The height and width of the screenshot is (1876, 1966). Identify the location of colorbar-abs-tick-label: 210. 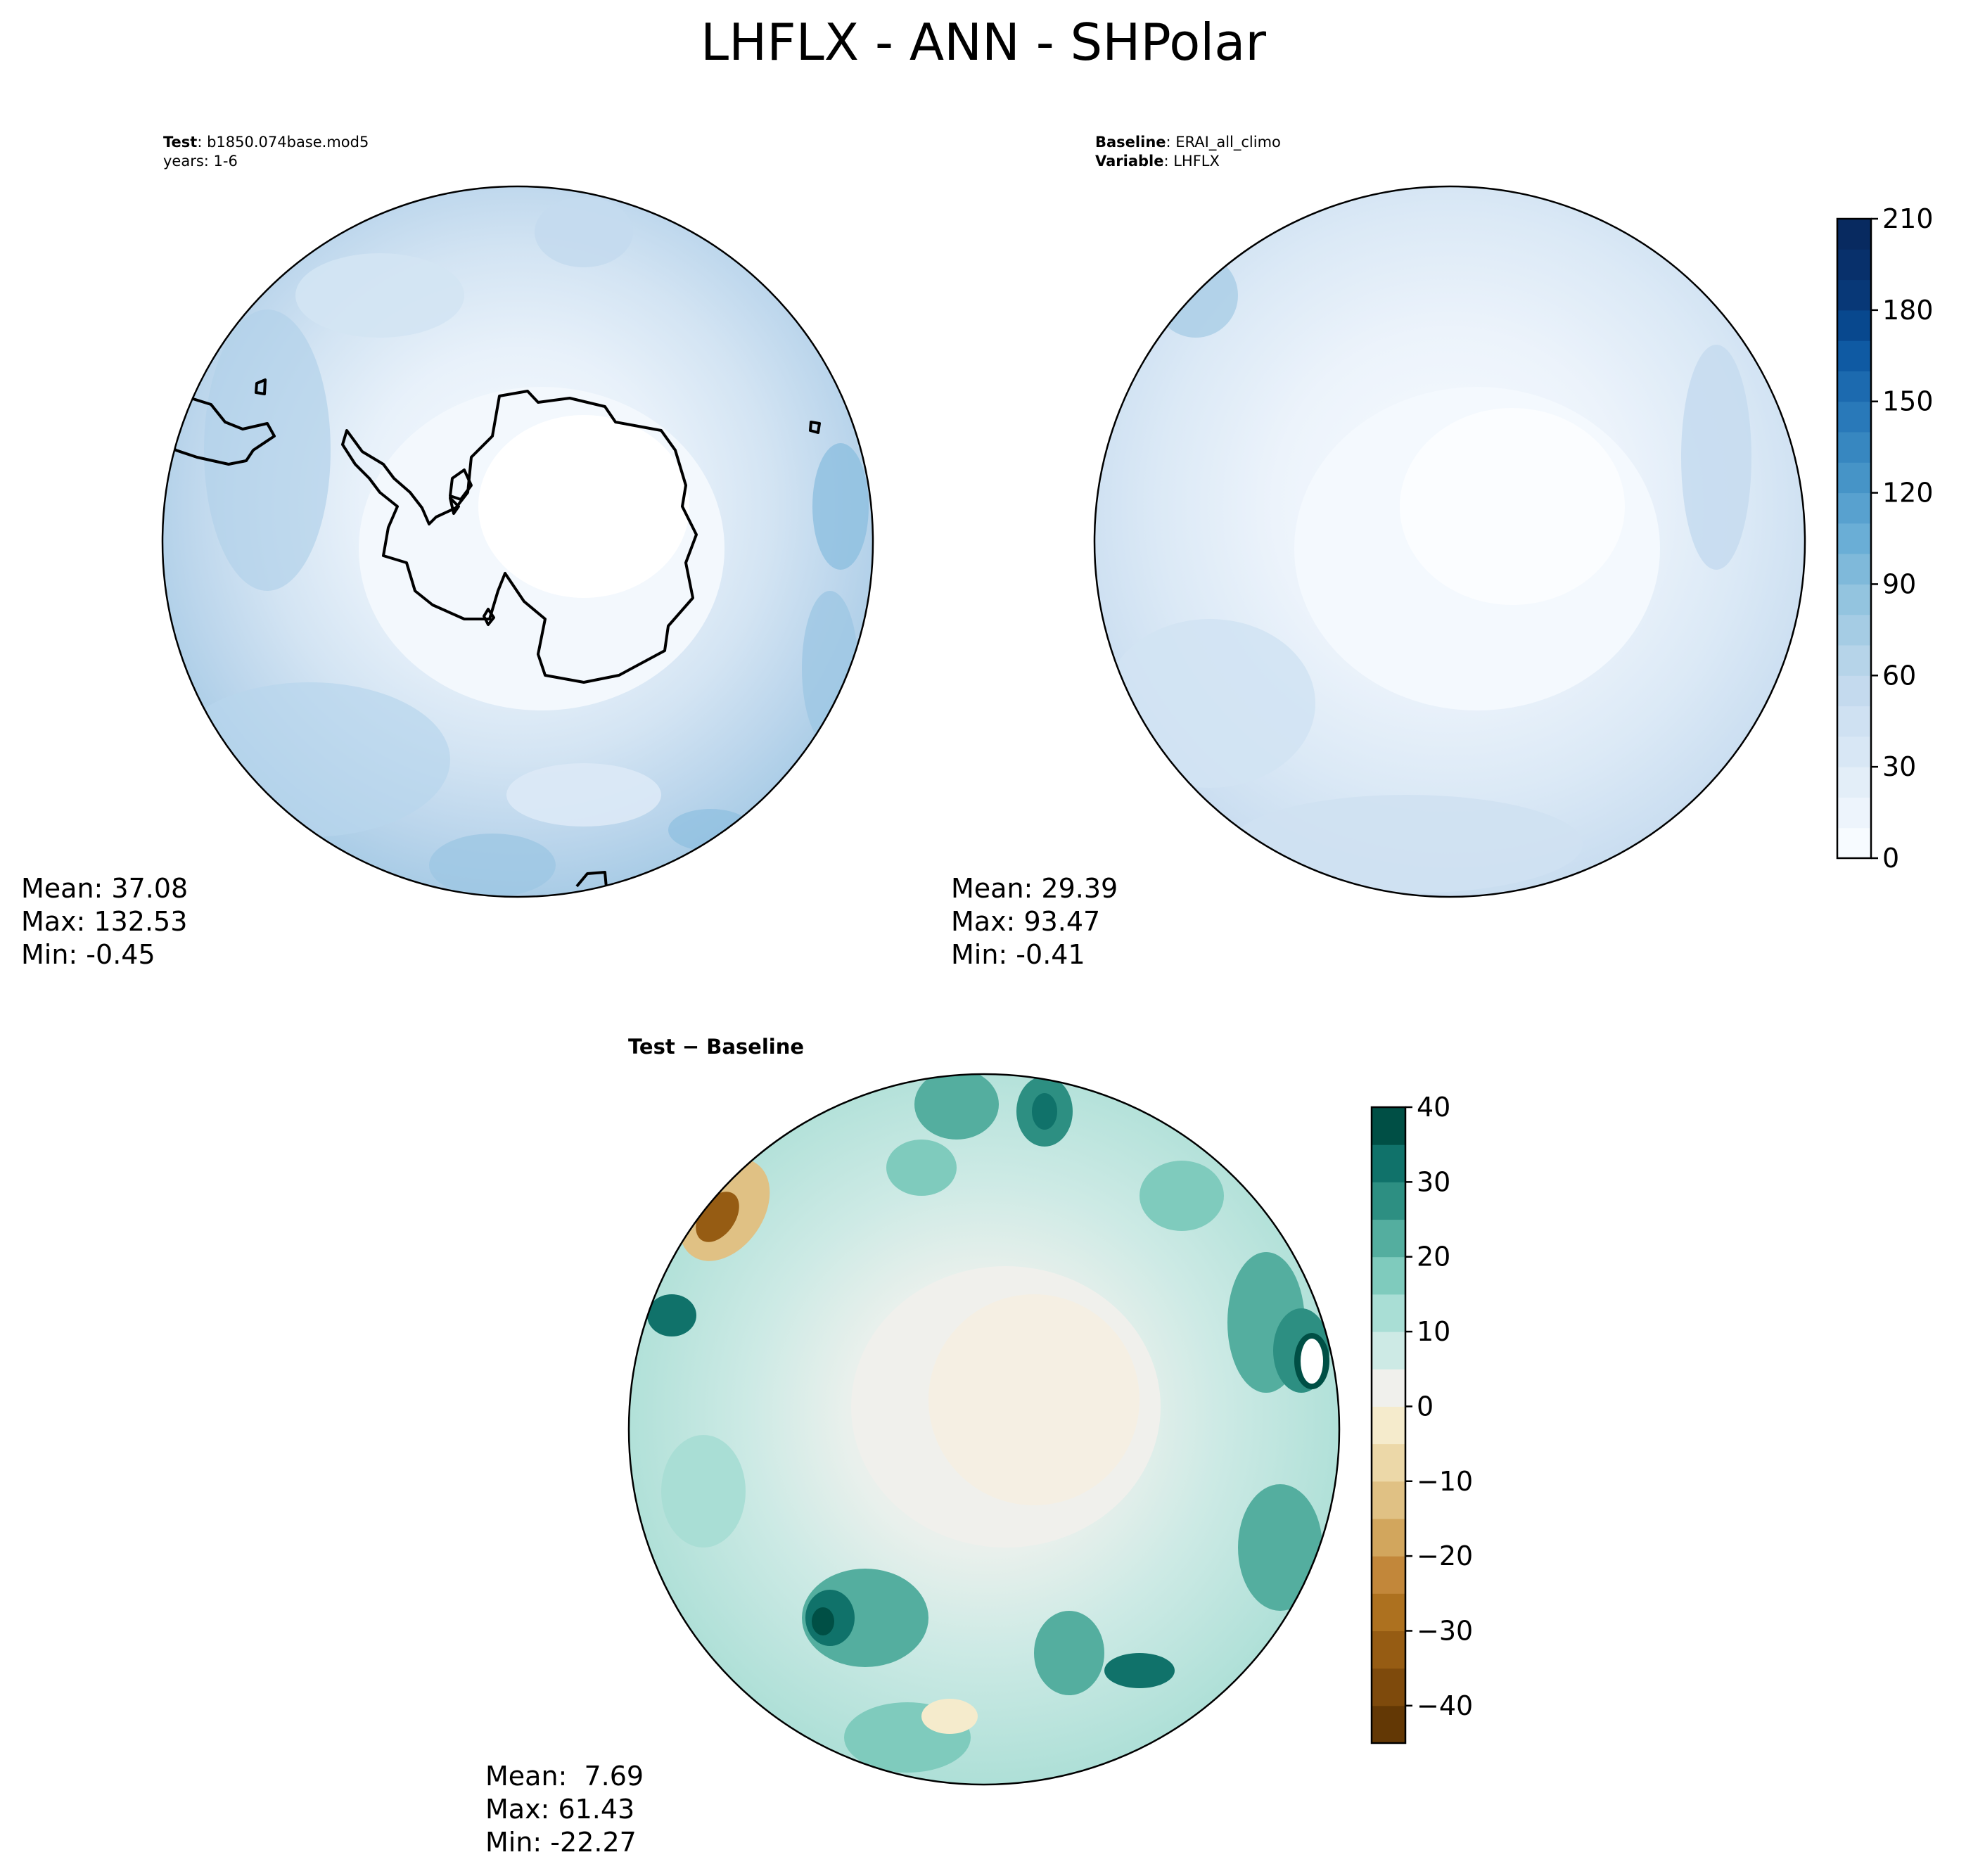
(1908, 218).